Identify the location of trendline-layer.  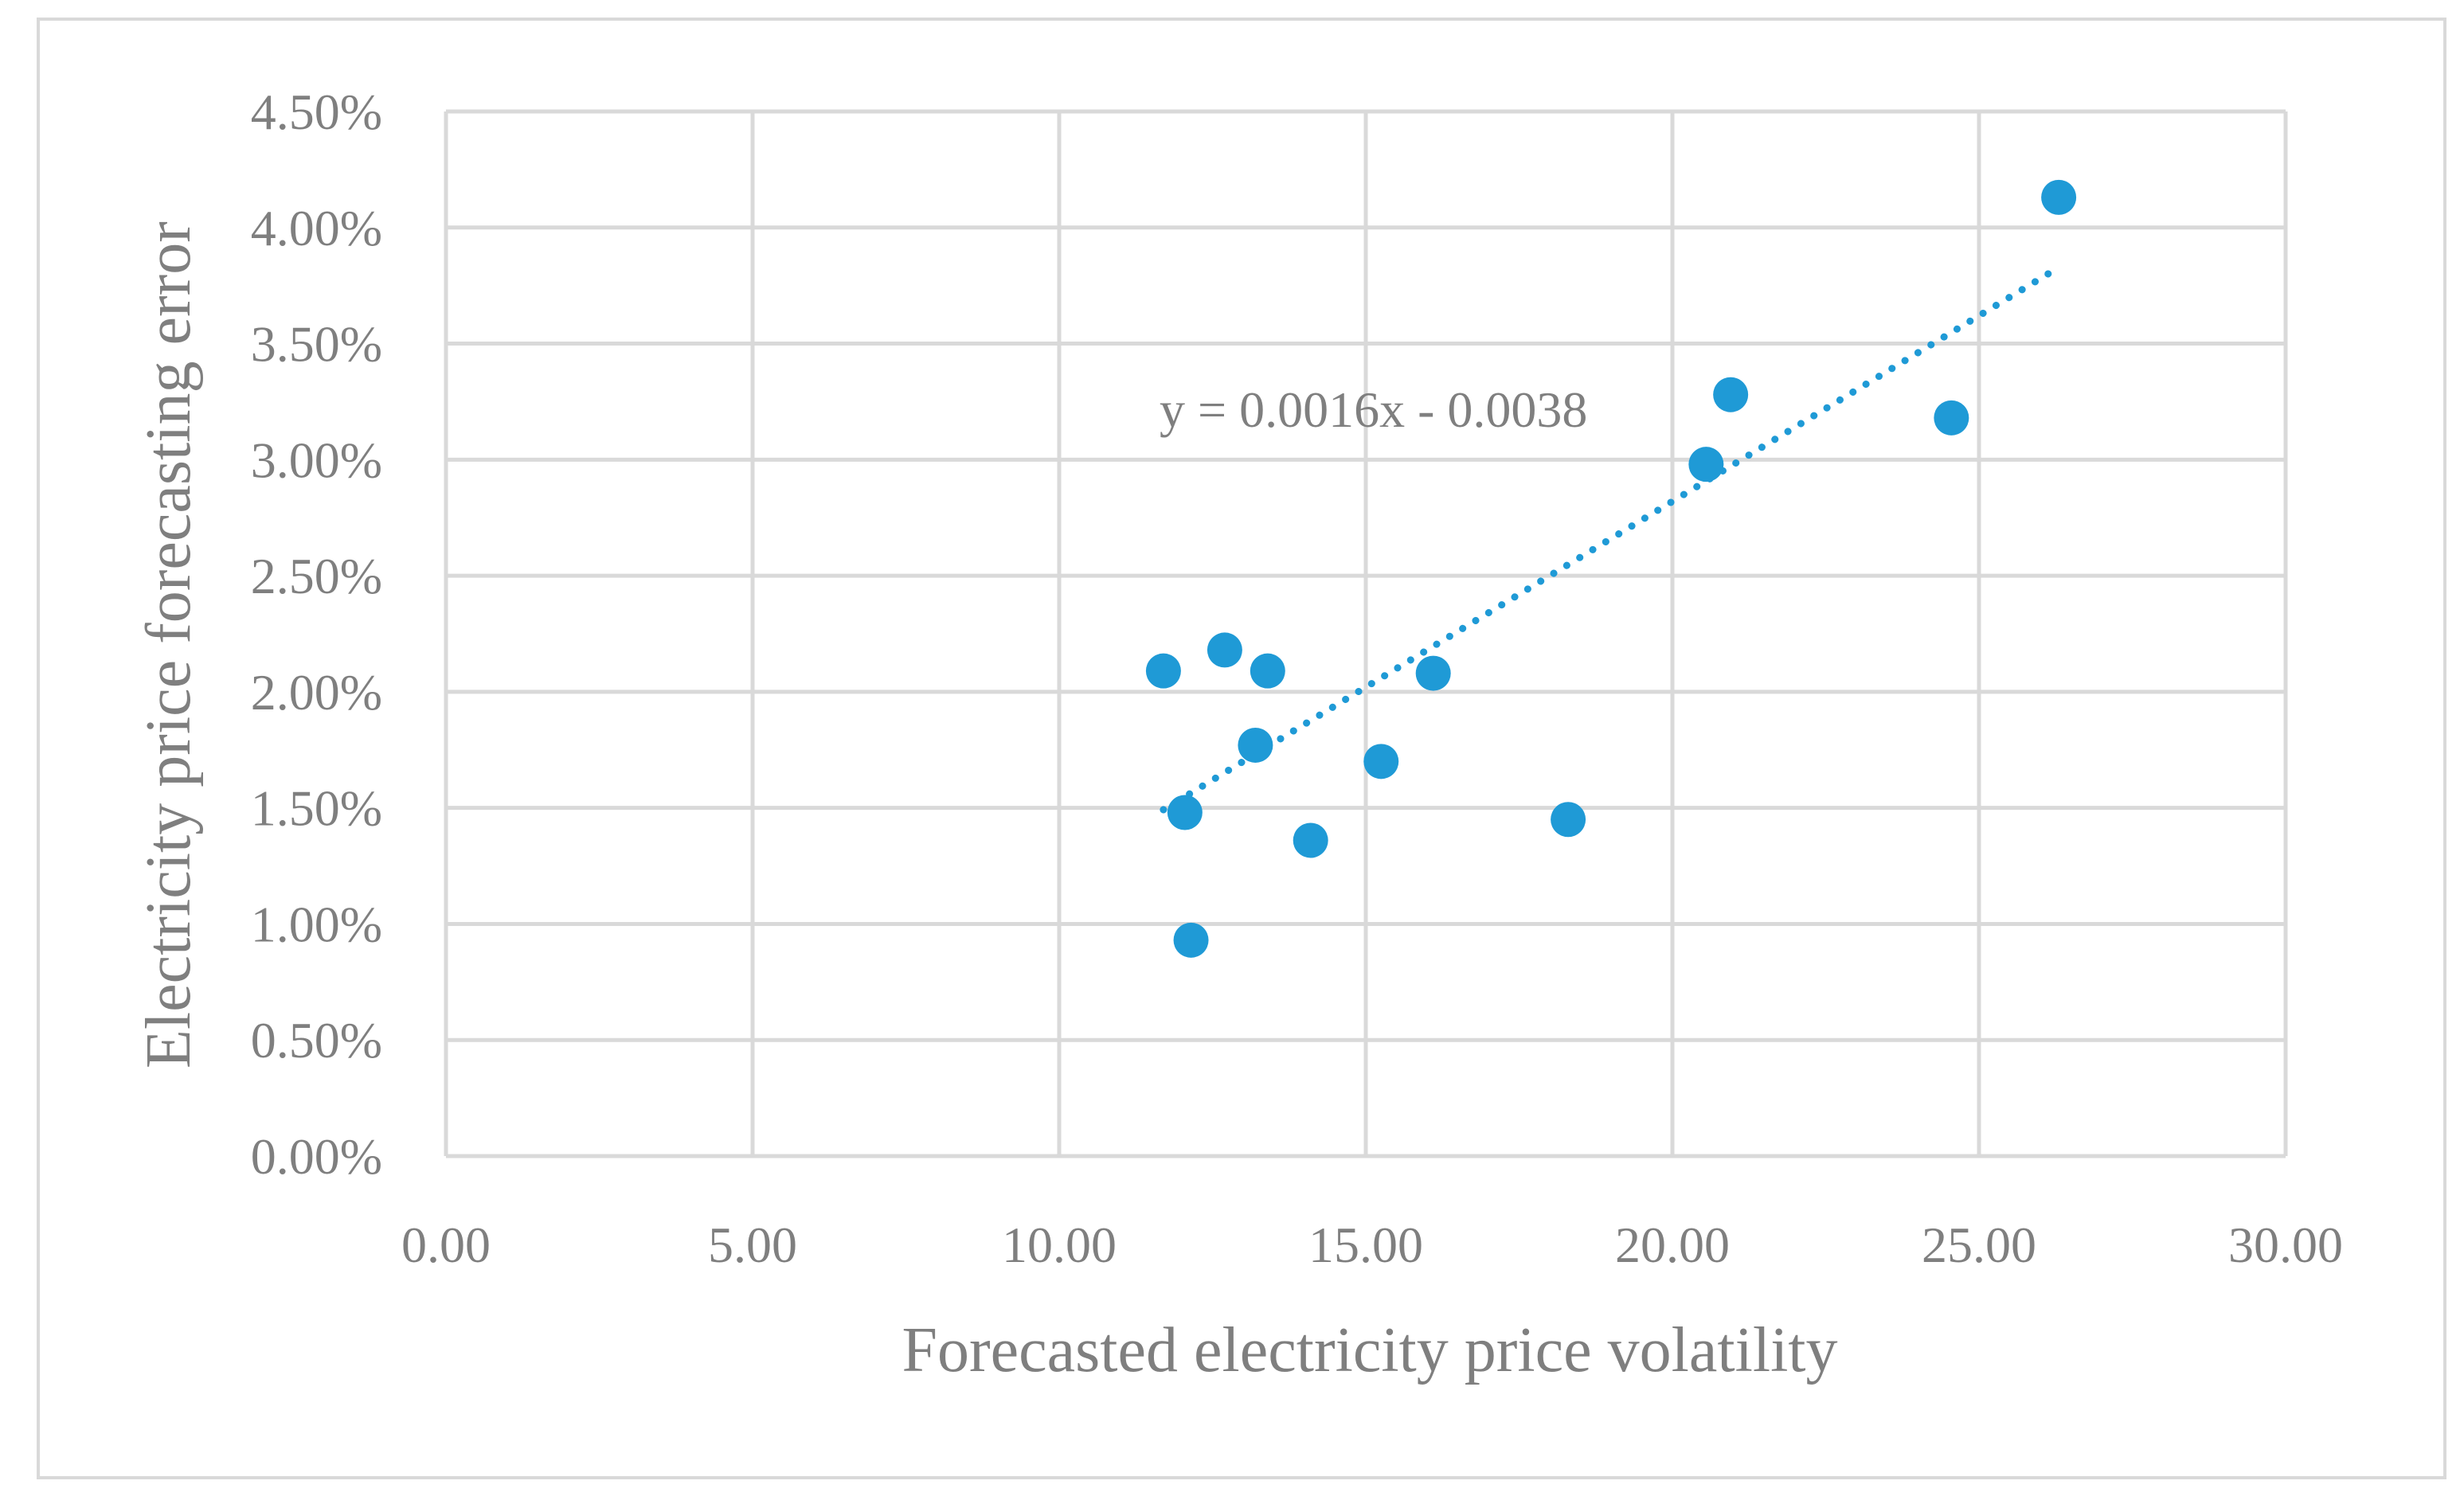
(1611, 539).